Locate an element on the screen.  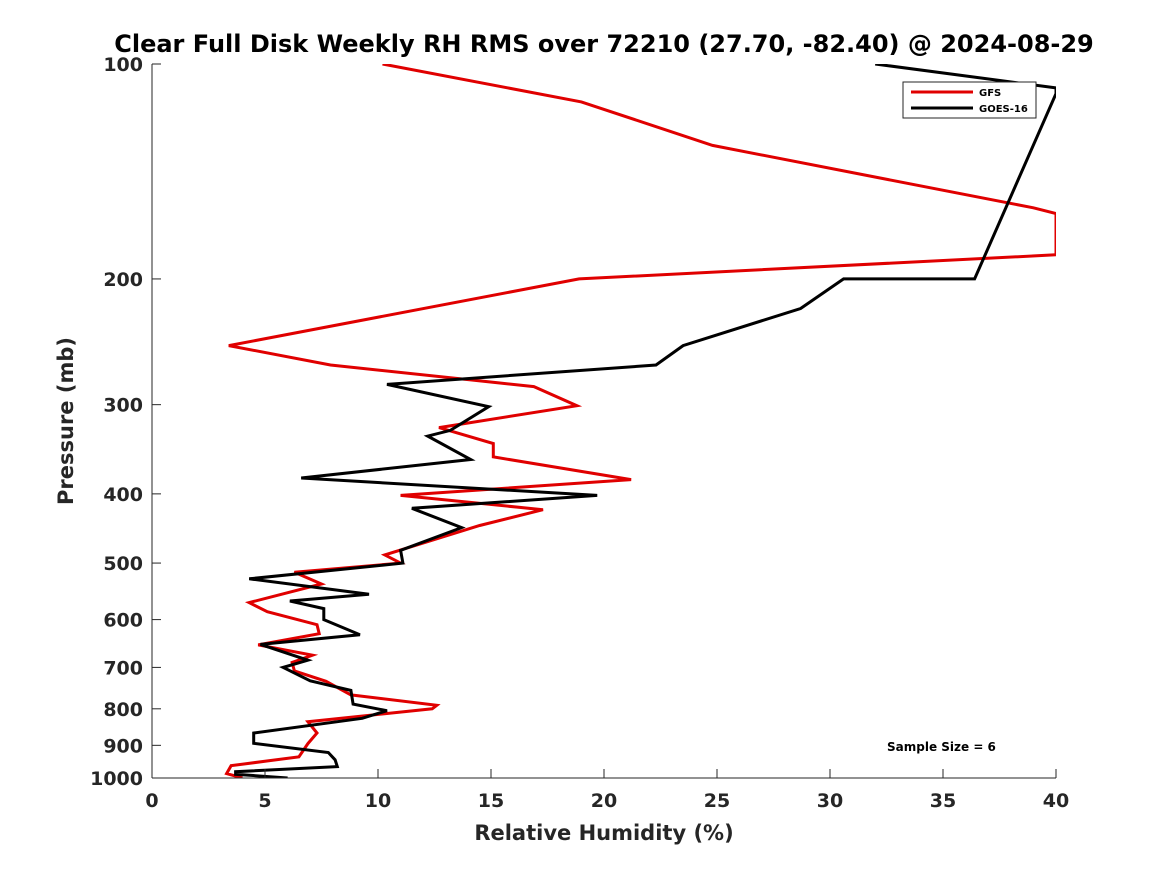
x-tick-label: 40 is located at coordinates (1056, 801).